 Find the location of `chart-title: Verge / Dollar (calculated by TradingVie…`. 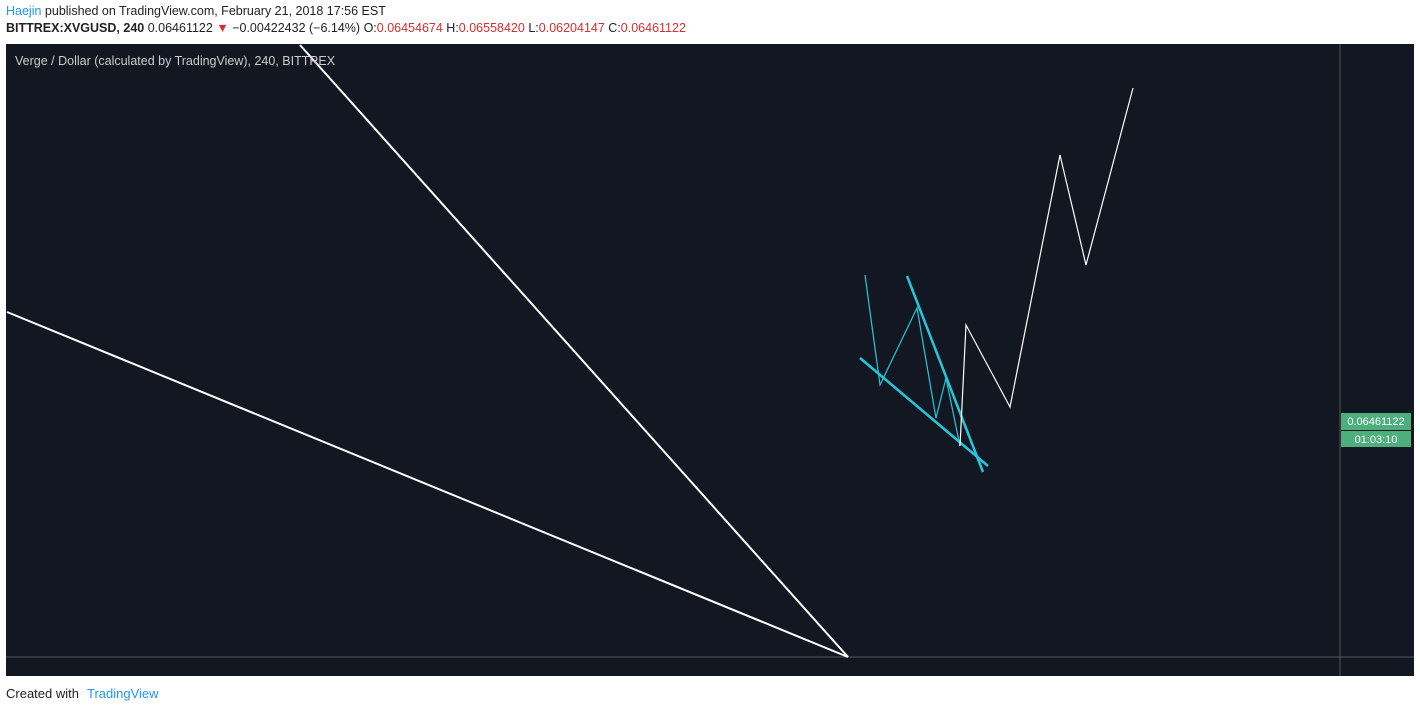

chart-title: Verge / Dollar (calculated by TradingVie… is located at coordinates (175, 61).